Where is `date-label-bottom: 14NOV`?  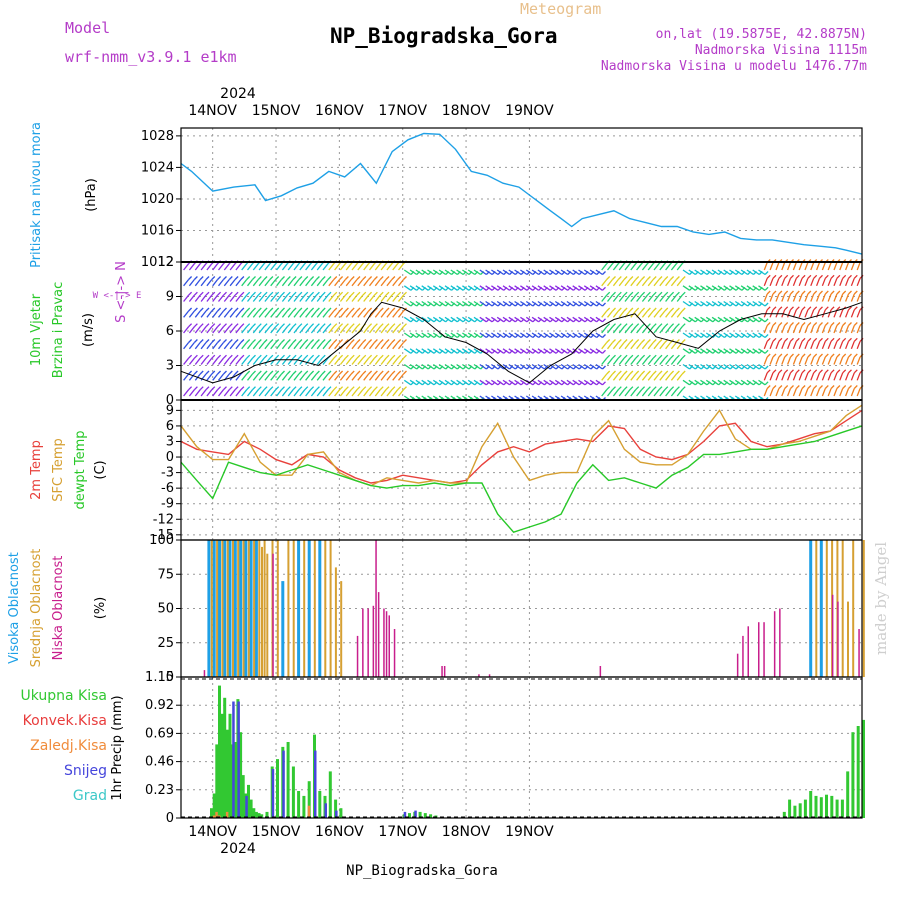
date-label-bottom: 14NOV is located at coordinates (212, 832).